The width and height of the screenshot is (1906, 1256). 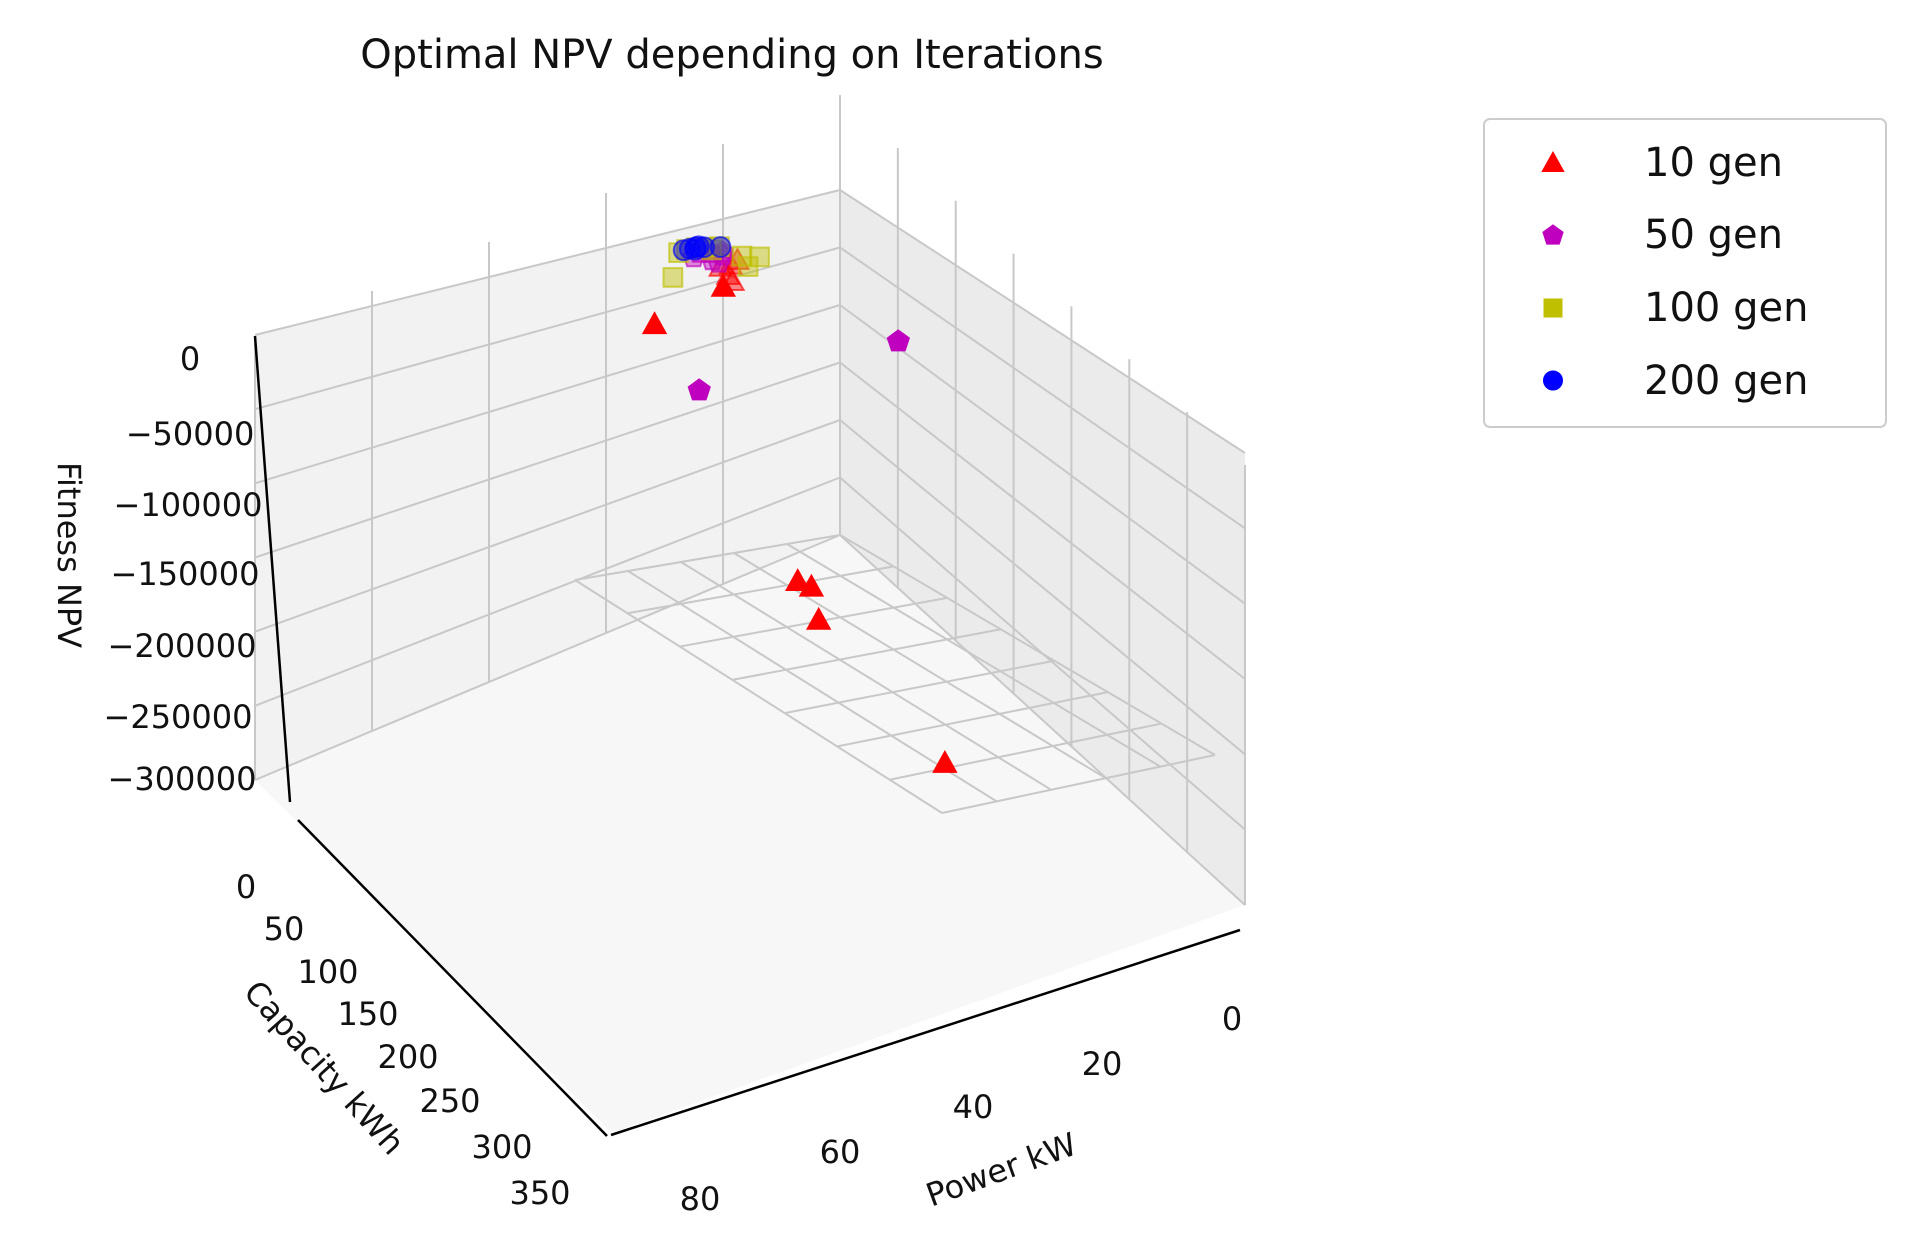 What do you see at coordinates (1713, 235) in the screenshot?
I see `legend-label-50-gen: 50 gen` at bounding box center [1713, 235].